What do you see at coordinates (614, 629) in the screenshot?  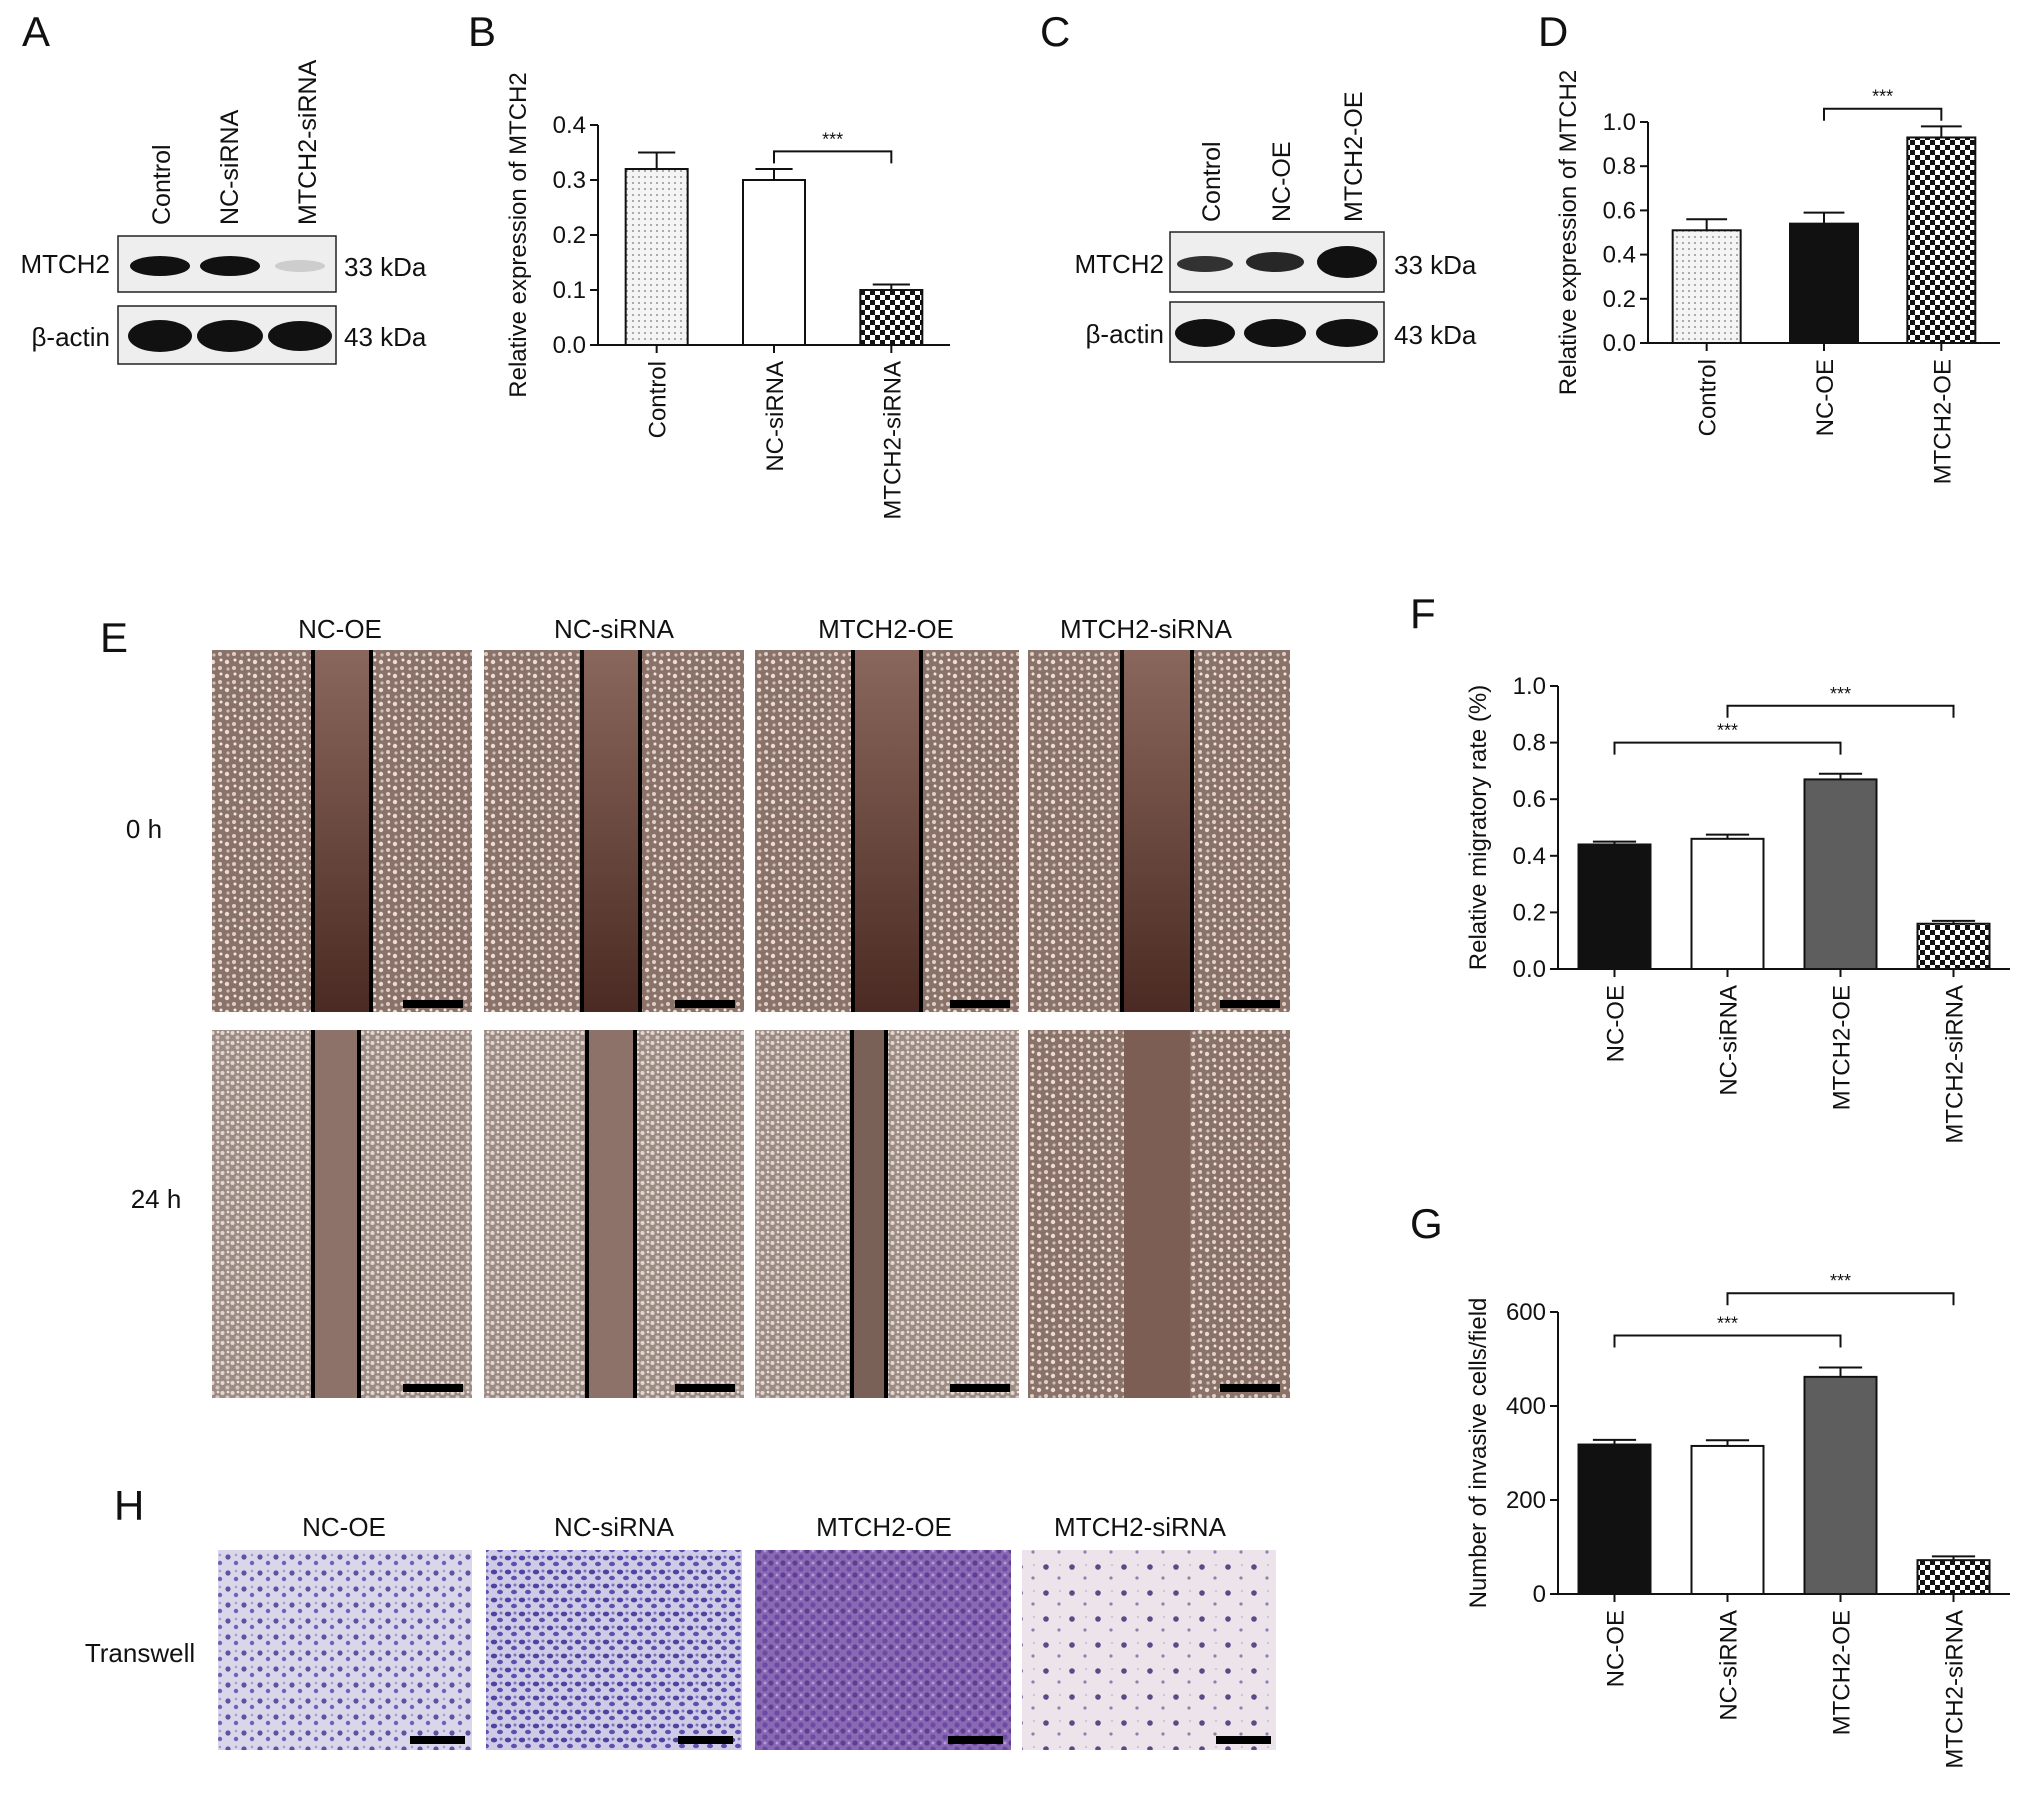 I see `column-label-nc-sirna: NC-siRNA` at bounding box center [614, 629].